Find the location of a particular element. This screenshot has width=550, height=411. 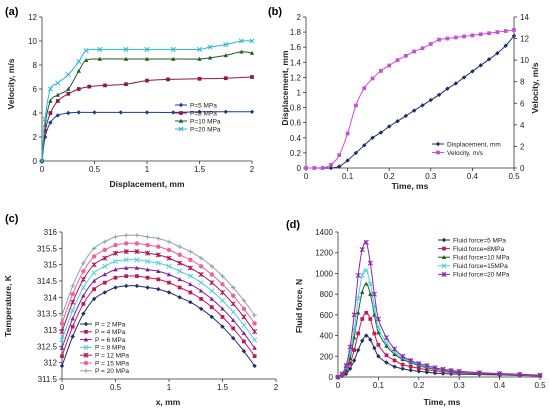

y-tick-label: 0.2 is located at coordinates (296, 153).